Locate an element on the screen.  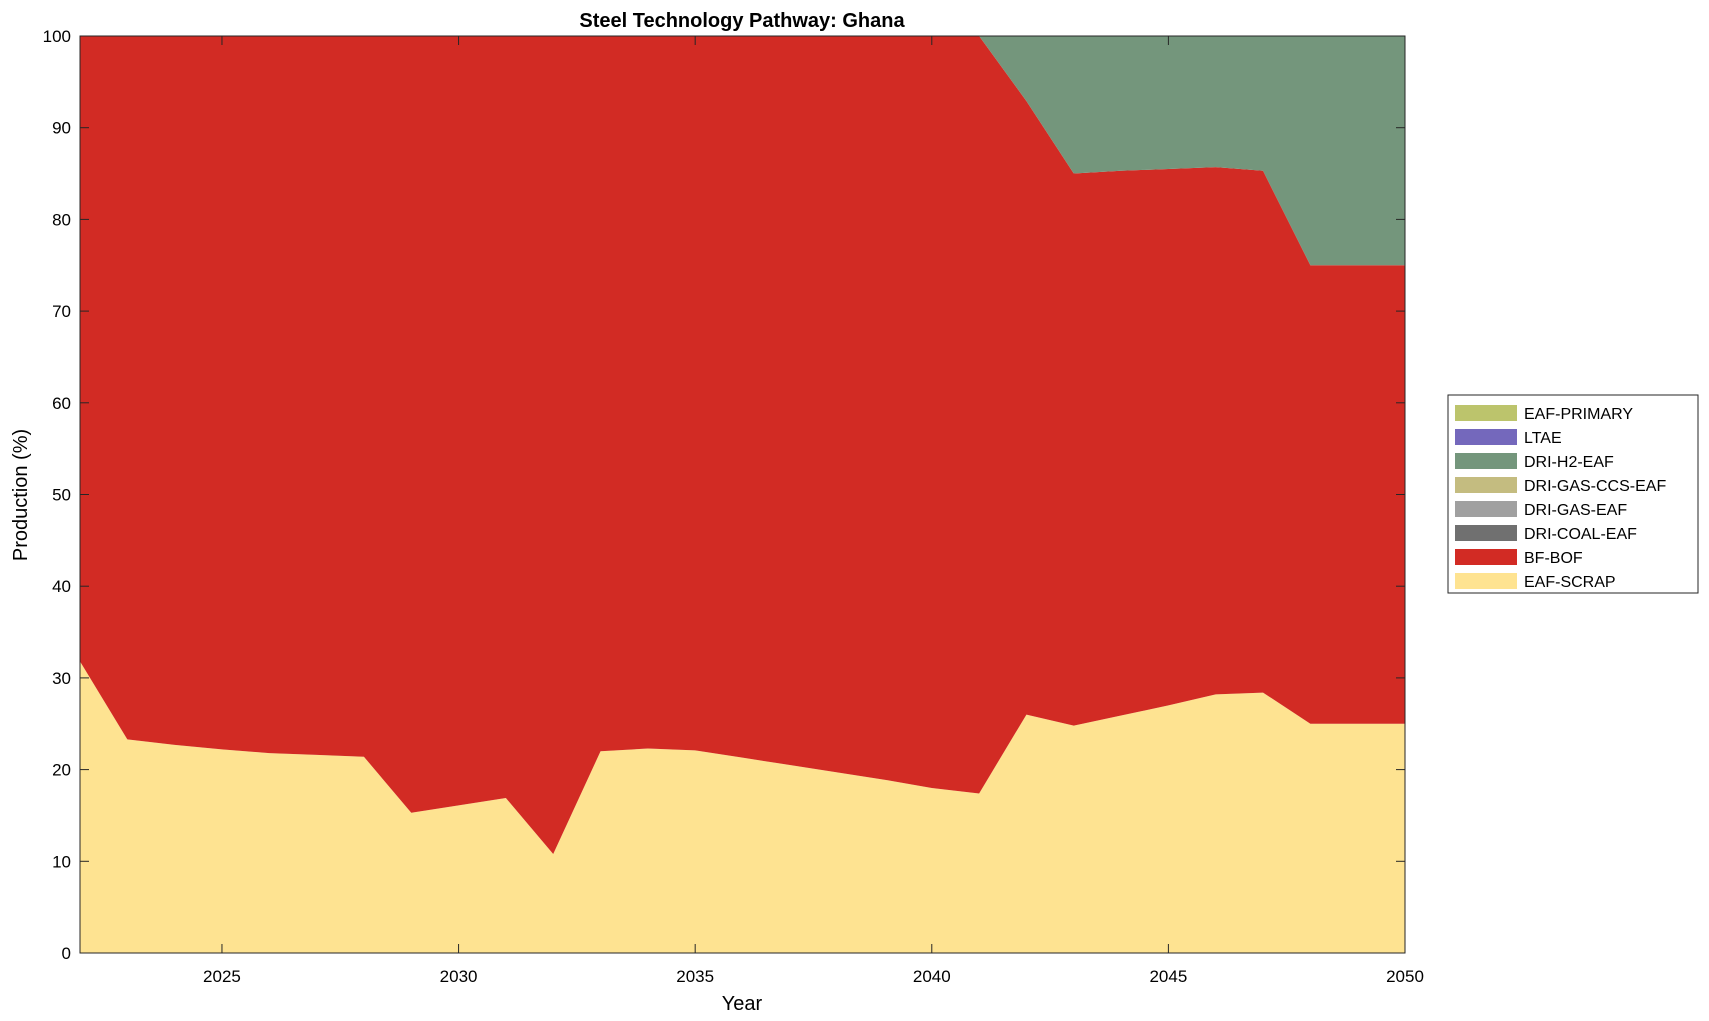
y-tick-label: 90 is located at coordinates (61, 128).